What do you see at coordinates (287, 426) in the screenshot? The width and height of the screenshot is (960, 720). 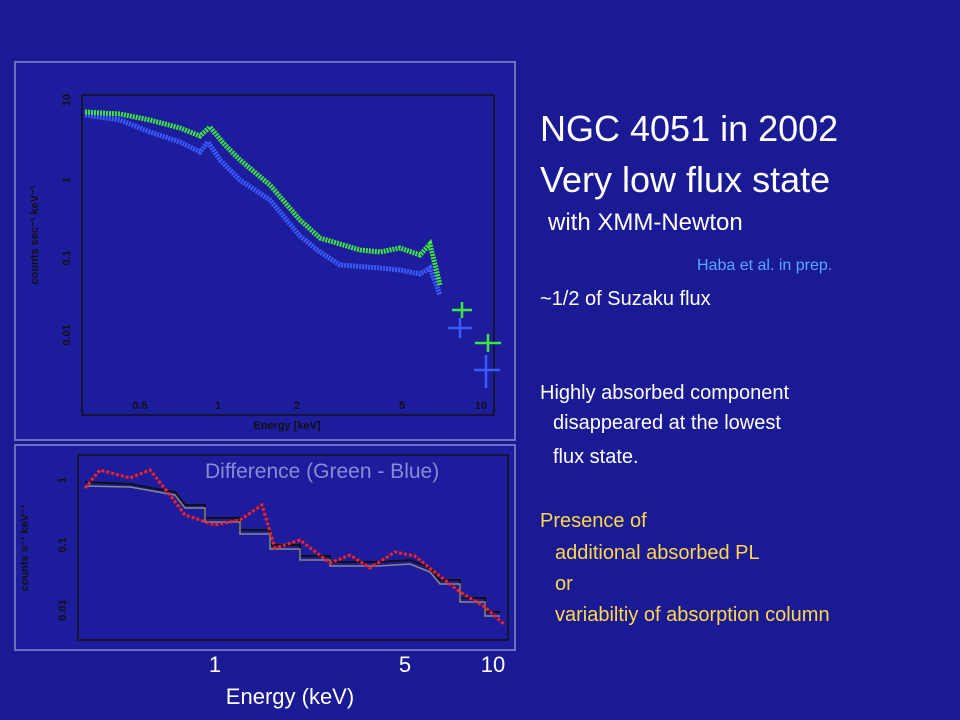 I see `x-axis-label: Energy [keV]` at bounding box center [287, 426].